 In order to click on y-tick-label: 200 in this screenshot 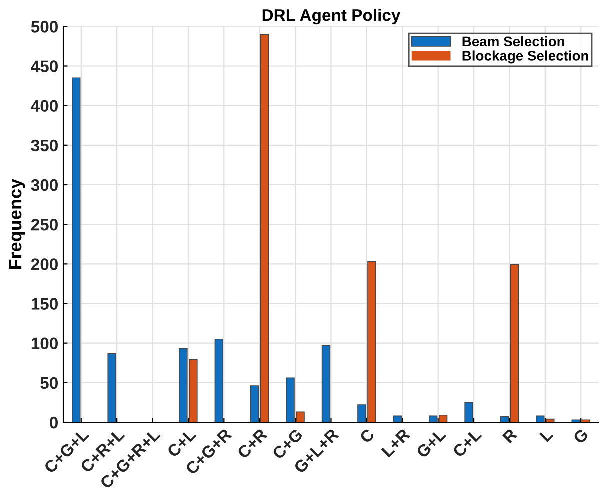, I will do `click(44, 264)`.